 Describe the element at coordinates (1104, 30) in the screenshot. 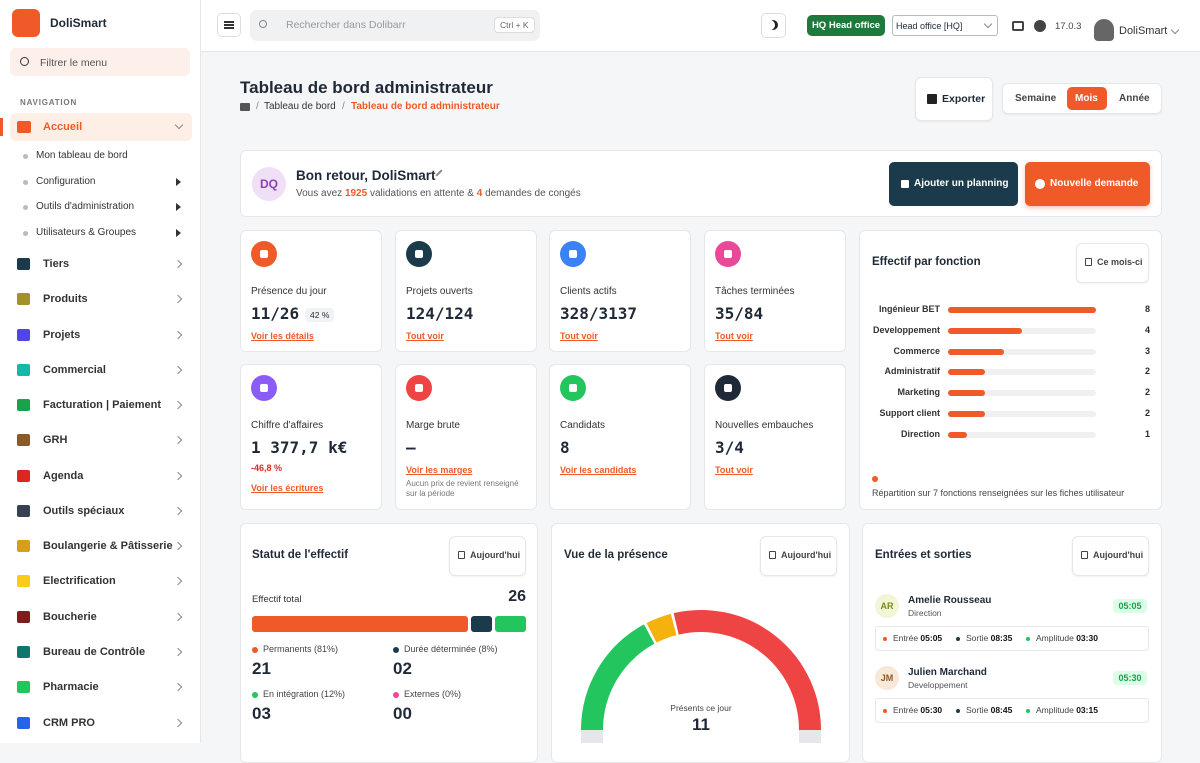

I see `user-avatar` at that location.